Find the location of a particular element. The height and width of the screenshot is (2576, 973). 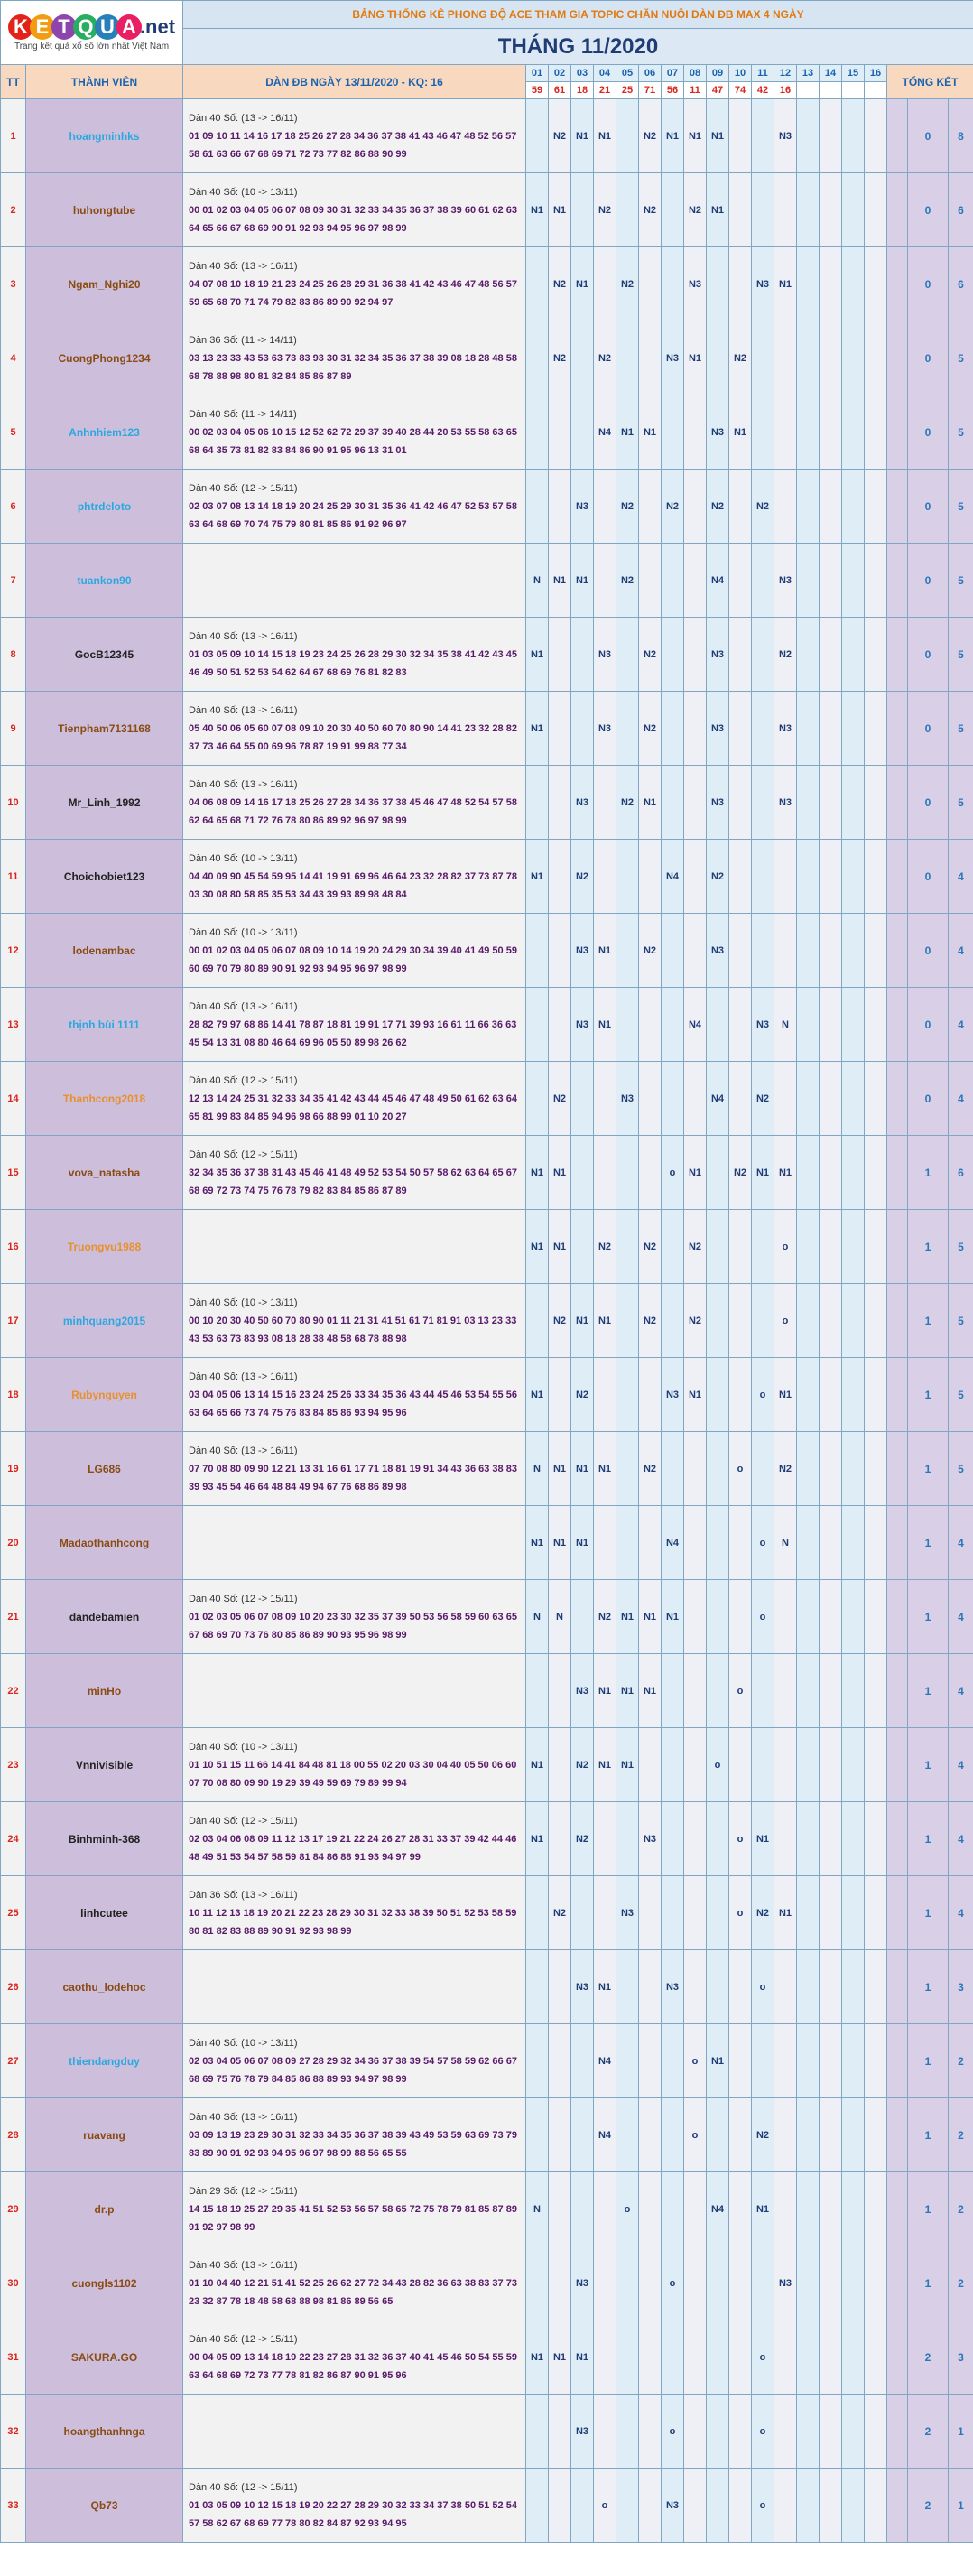

member-name: lodenambac is located at coordinates (104, 950).